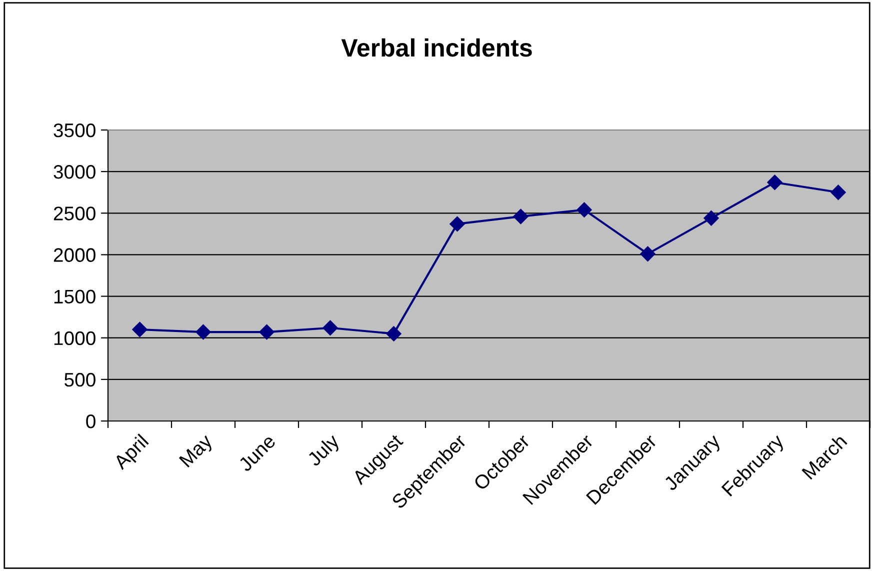  I want to click on chart-title: Verbal incidents, so click(436, 47).